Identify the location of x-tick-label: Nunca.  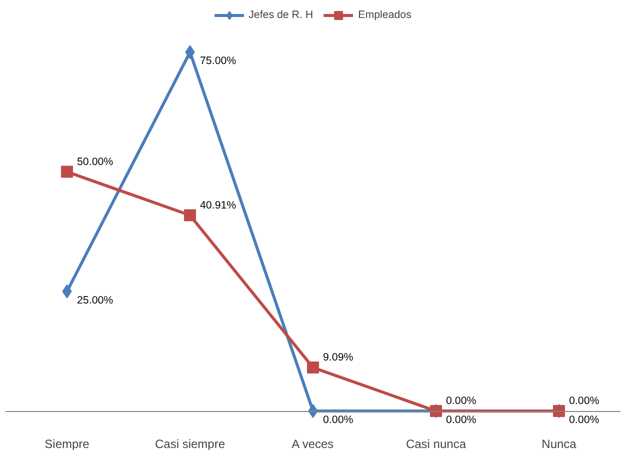
(559, 444).